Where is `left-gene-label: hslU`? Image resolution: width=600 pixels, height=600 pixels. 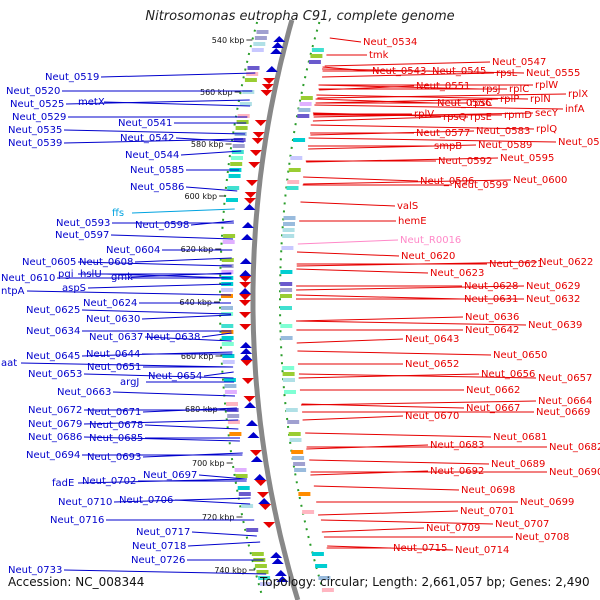 left-gene-label: hslU is located at coordinates (91, 274).